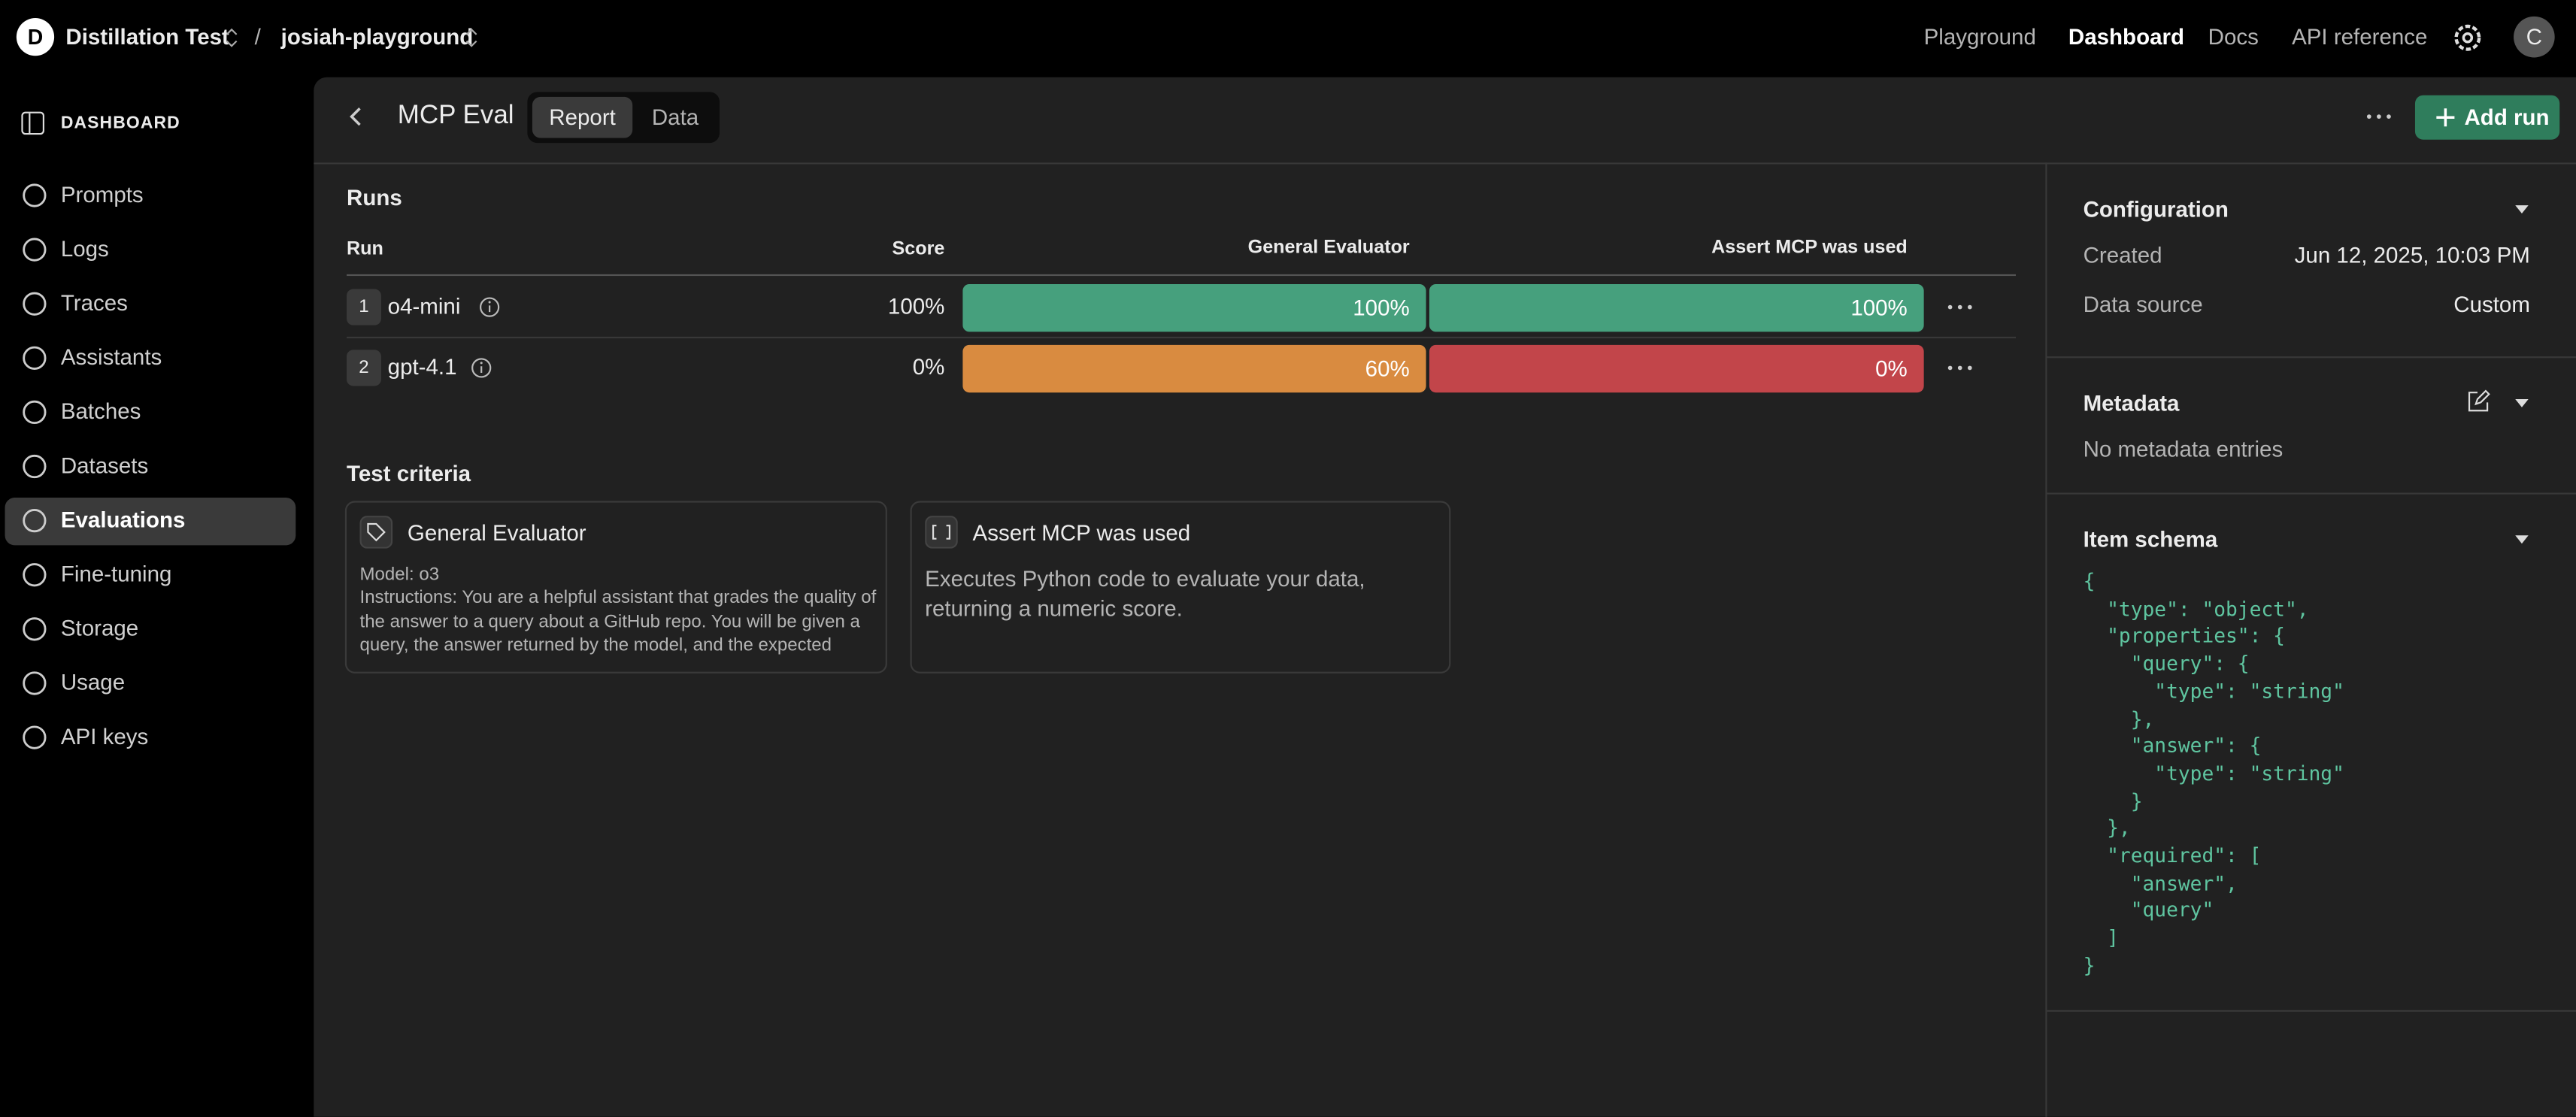  Describe the element at coordinates (455, 115) in the screenshot. I see `eval-title: MCP Eval` at that location.